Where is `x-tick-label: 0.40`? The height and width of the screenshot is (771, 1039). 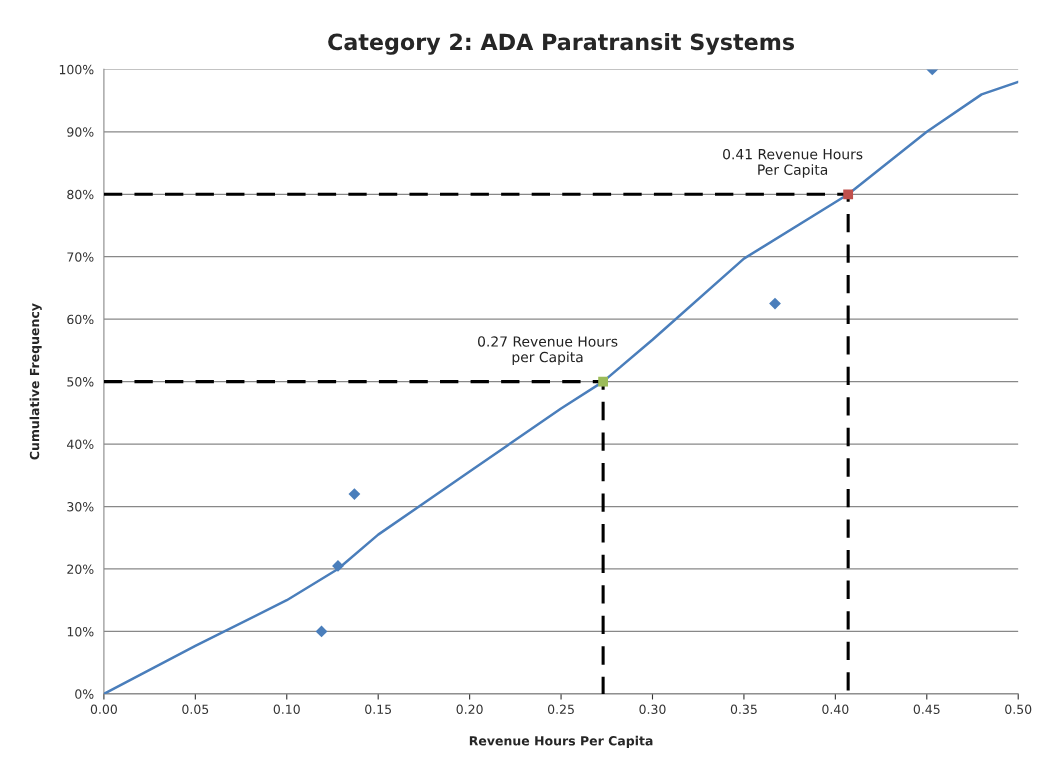 x-tick-label: 0.40 is located at coordinates (835, 709).